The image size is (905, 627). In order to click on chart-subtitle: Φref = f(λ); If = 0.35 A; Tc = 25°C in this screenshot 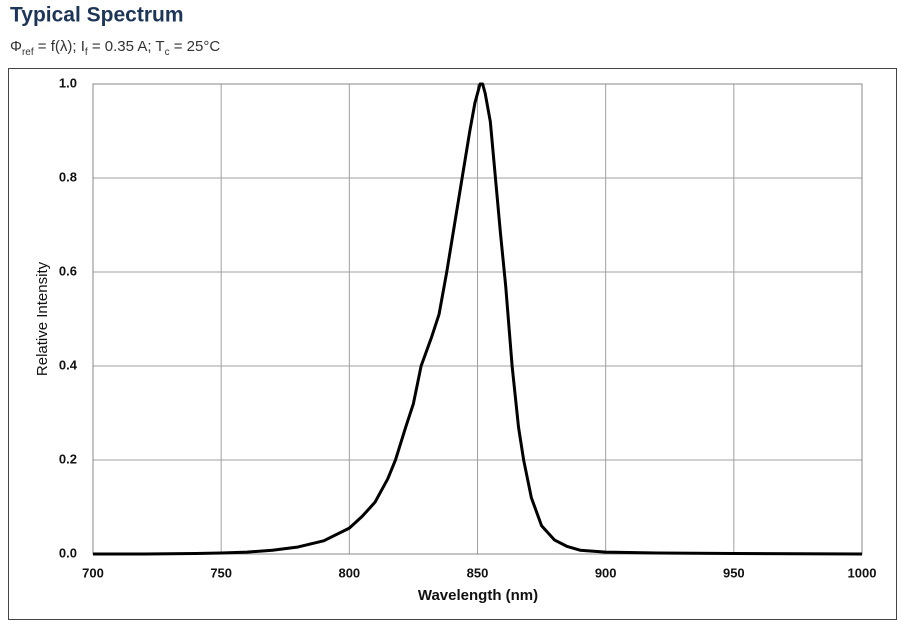, I will do `click(115, 48)`.